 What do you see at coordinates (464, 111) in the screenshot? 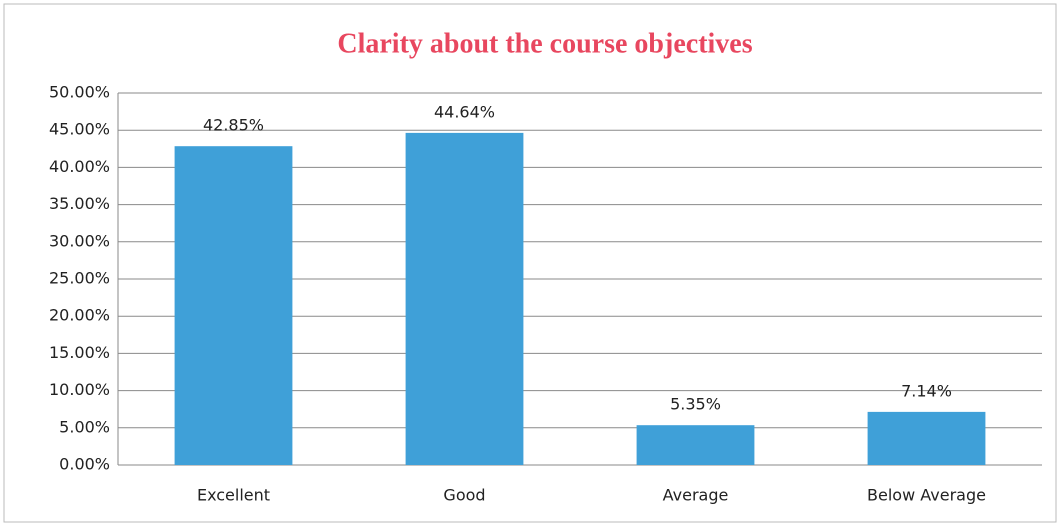
I see `value-label: 44.64%` at bounding box center [464, 111].